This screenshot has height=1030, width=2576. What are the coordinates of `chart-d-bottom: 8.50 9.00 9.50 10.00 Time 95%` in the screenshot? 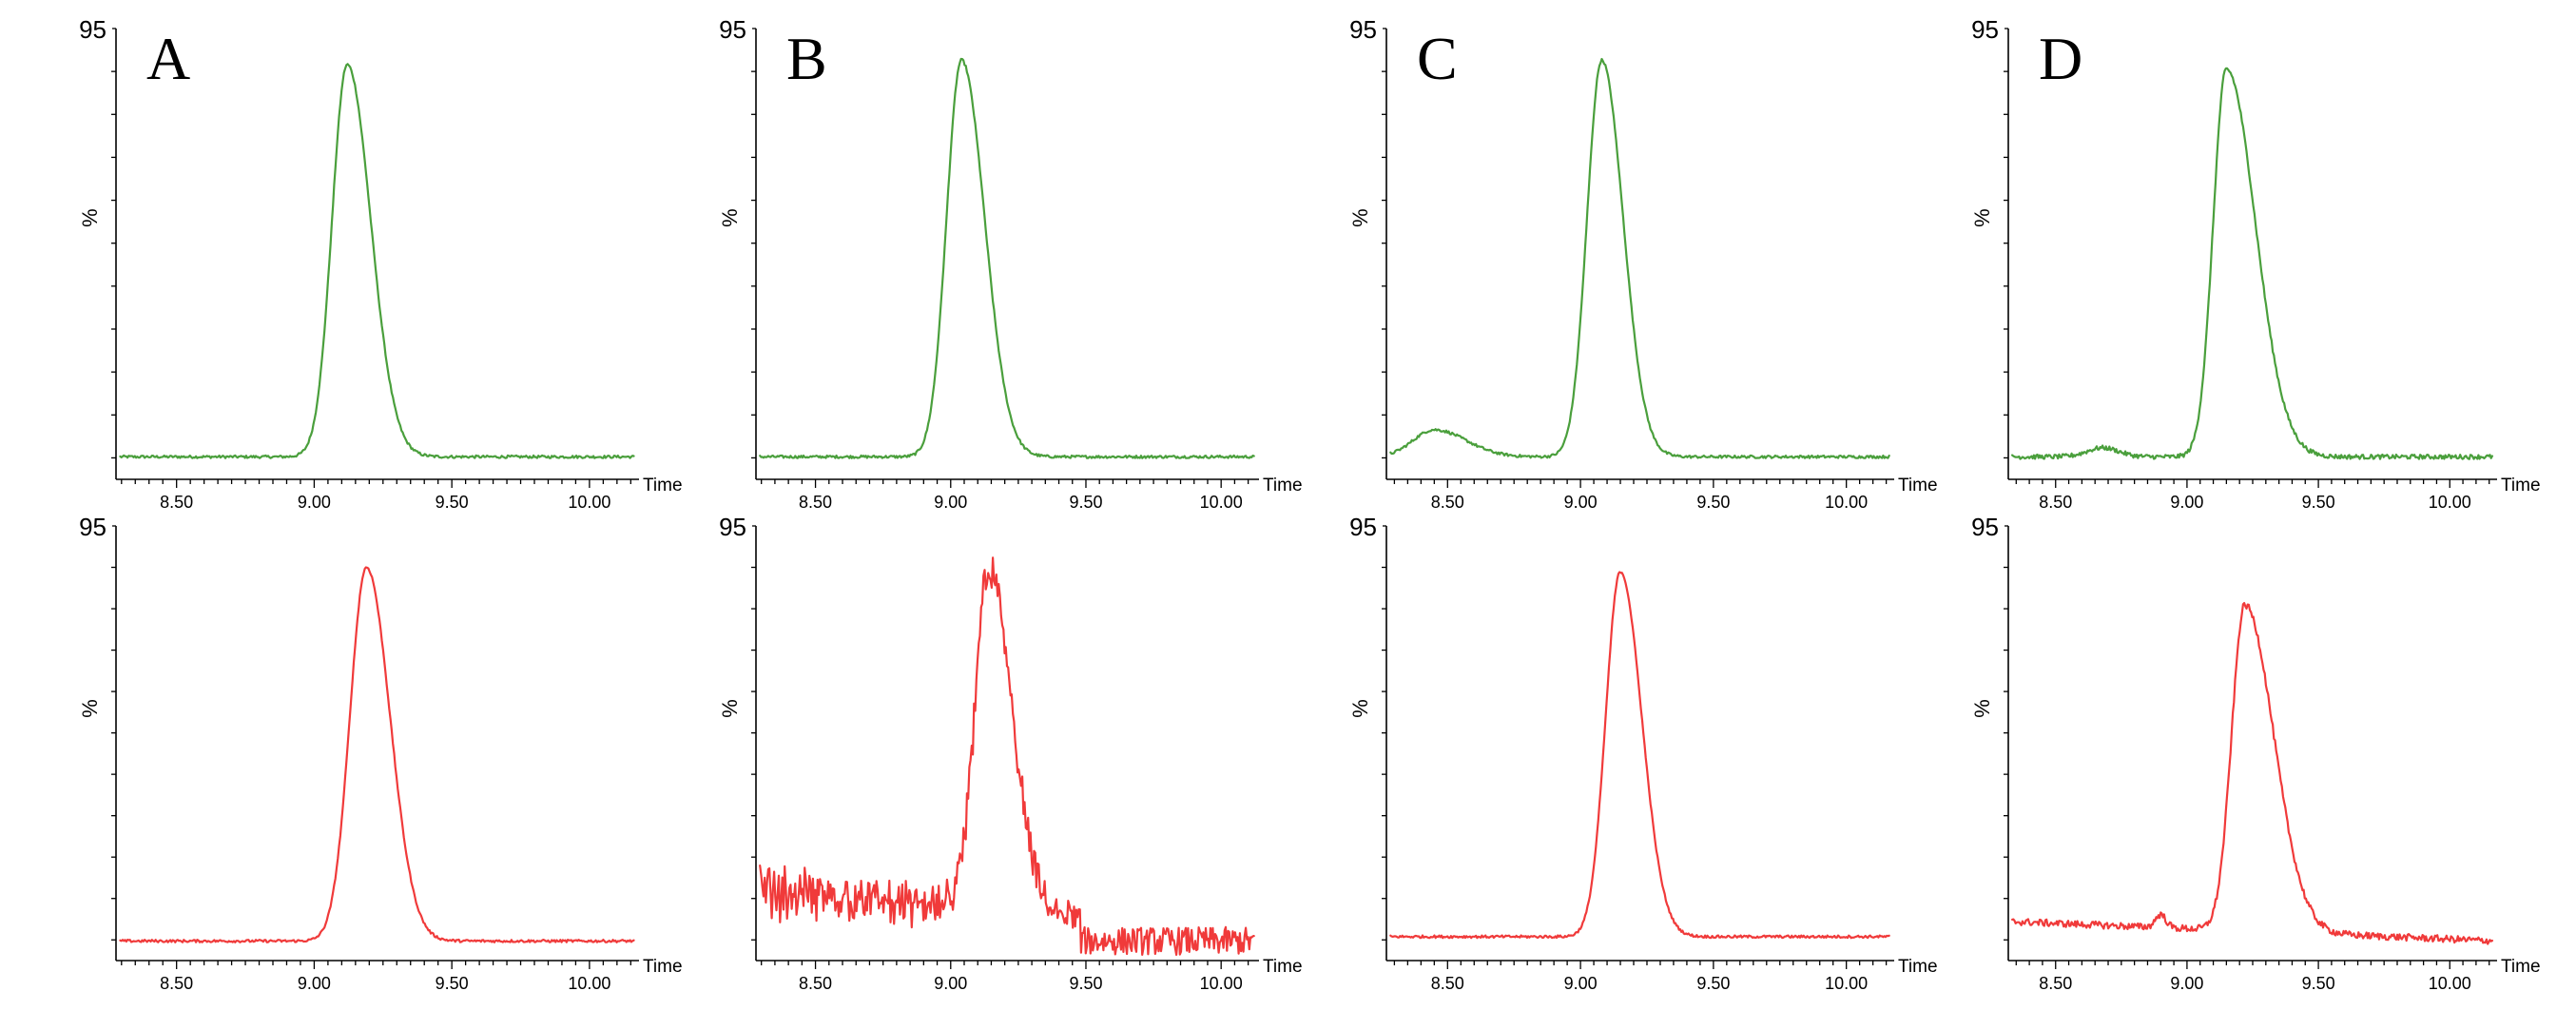 It's located at (2255, 753).